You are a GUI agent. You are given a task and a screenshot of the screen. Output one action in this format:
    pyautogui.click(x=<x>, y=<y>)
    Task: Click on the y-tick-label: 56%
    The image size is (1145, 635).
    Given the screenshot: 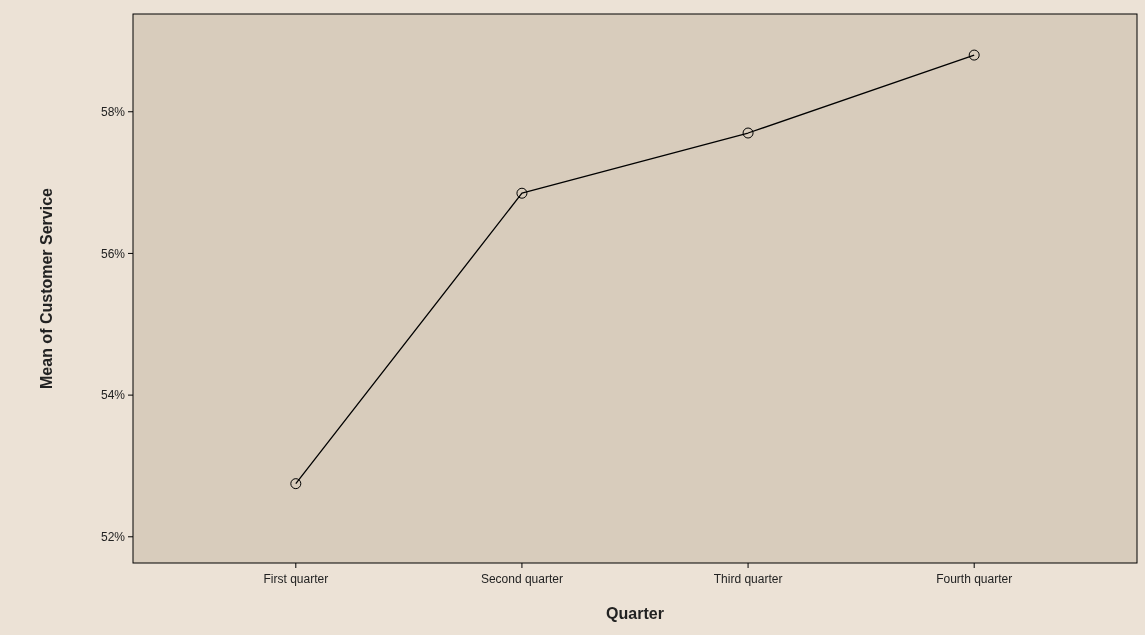 What is the action you would take?
    pyautogui.click(x=113, y=253)
    